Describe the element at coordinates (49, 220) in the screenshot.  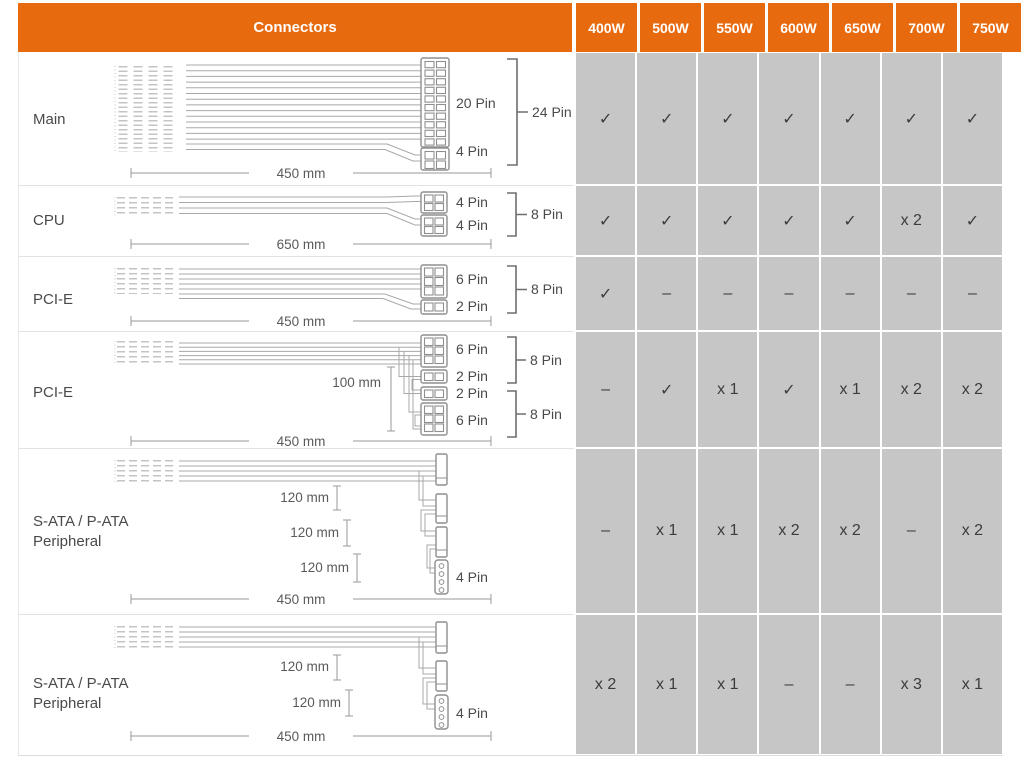
I see `row-label: CPU` at that location.